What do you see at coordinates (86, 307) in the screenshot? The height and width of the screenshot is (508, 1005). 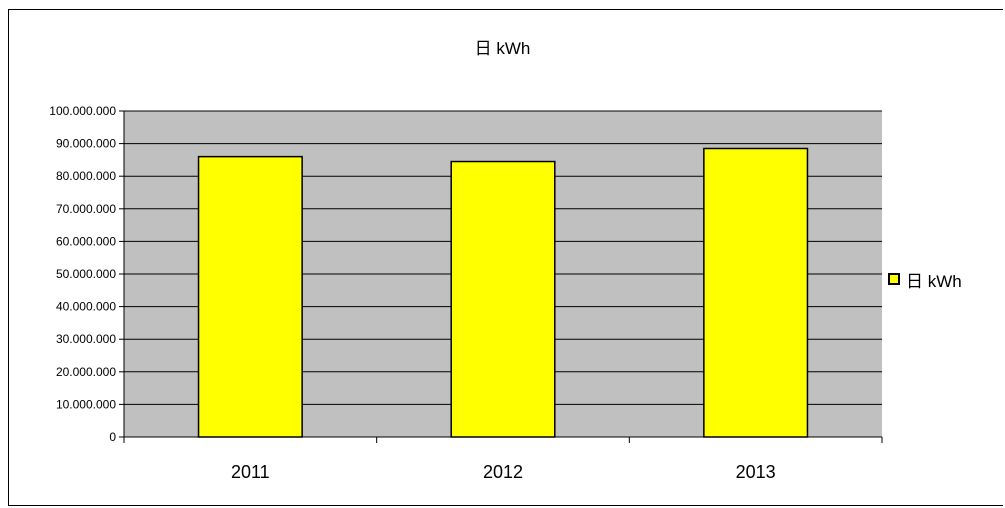 I see `y-tick-label: 40.000.000` at bounding box center [86, 307].